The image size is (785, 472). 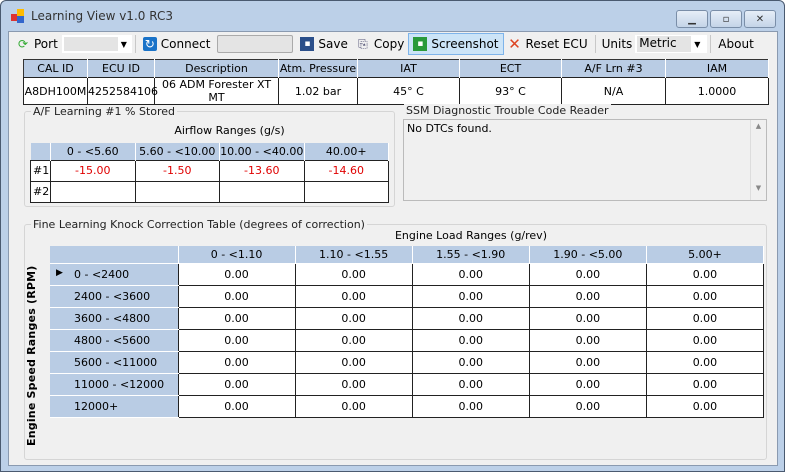 I want to click on knock-row-label: 3600 - <4800, so click(x=112, y=318).